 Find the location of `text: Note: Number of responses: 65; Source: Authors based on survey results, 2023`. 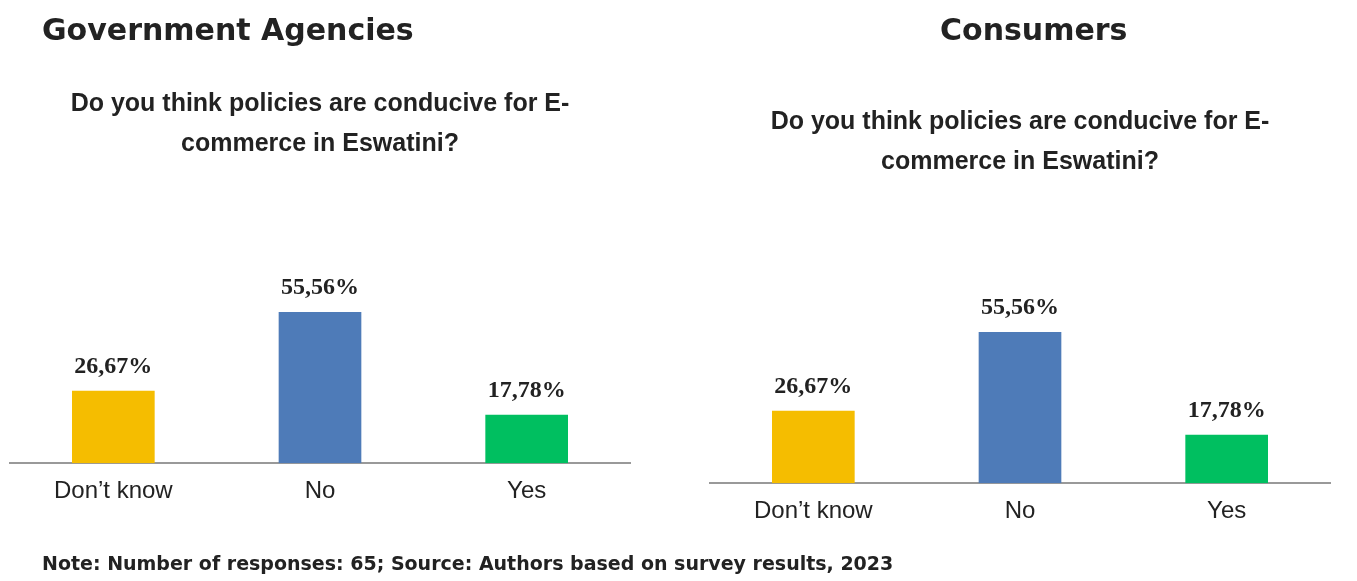

text: Note: Number of responses: 65; Source: Authors based on survey results, 2023 is located at coordinates (468, 563).